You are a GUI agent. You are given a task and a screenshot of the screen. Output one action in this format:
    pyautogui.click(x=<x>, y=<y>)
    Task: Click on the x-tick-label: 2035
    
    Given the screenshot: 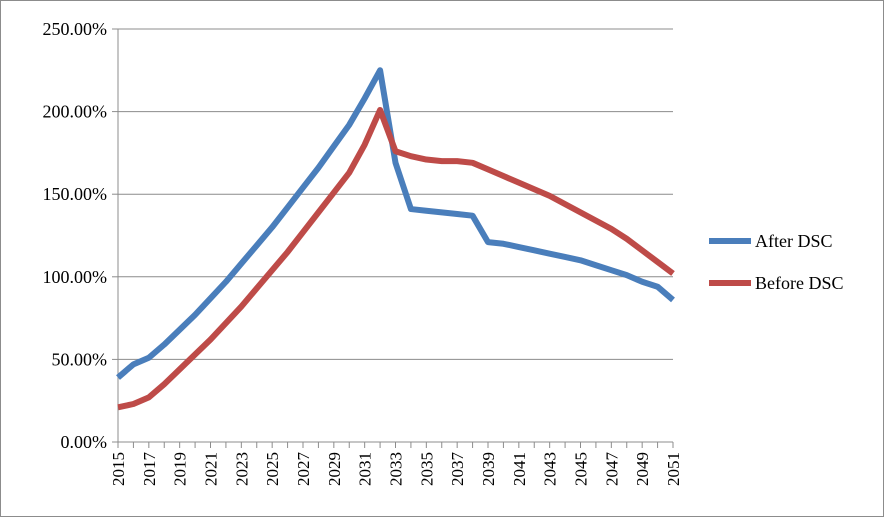 What is the action you would take?
    pyautogui.click(x=426, y=469)
    